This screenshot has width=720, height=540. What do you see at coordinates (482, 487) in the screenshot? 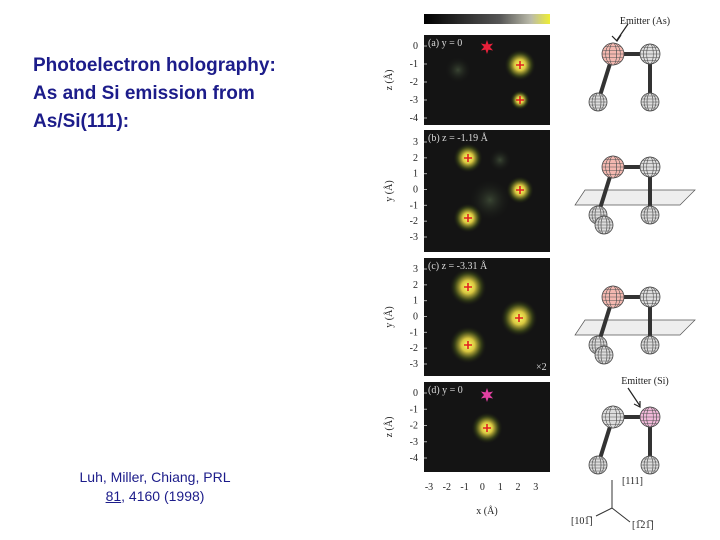
I see `x-tick-label: 0` at bounding box center [482, 487].